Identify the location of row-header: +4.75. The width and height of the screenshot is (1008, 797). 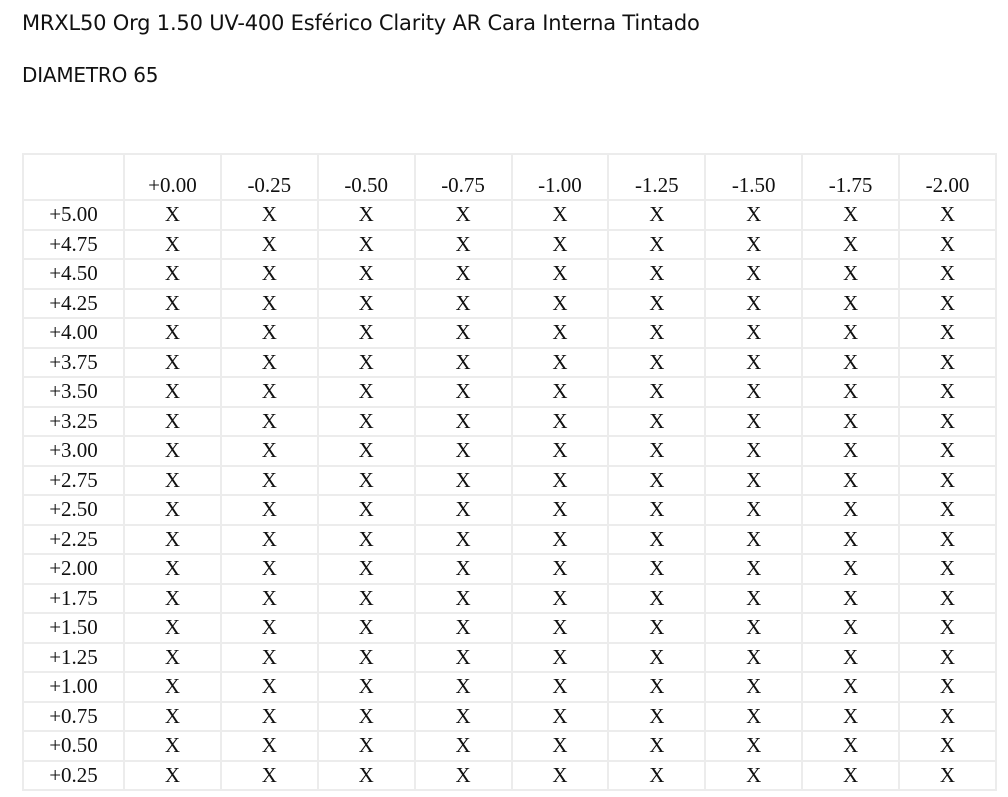
(73, 244).